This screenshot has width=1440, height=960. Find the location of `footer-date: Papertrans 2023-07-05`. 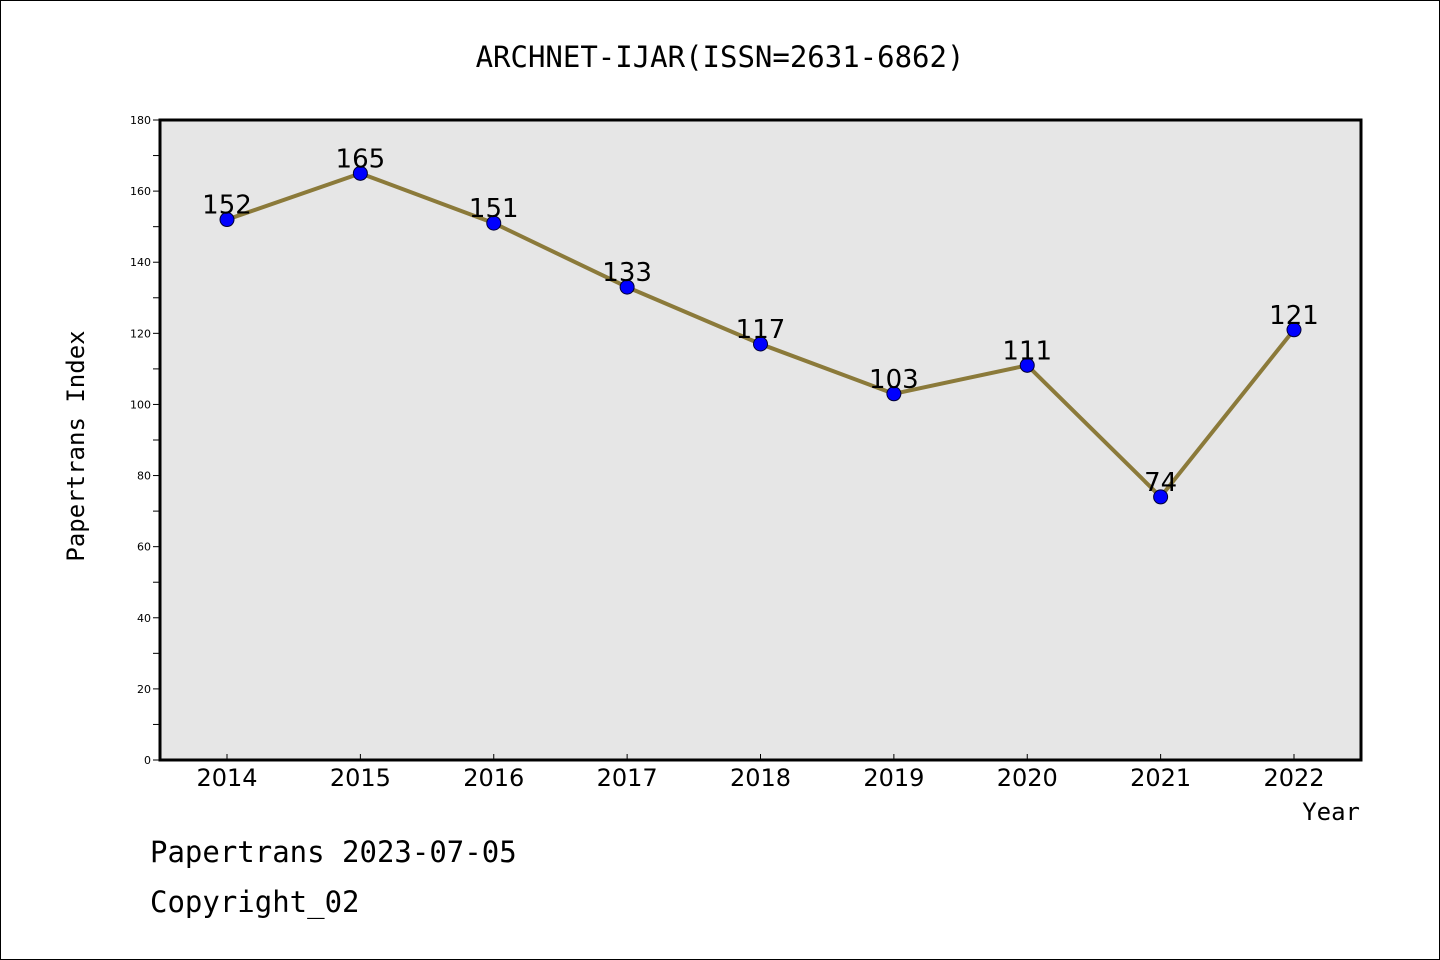

footer-date: Papertrans 2023-07-05 is located at coordinates (333, 852).